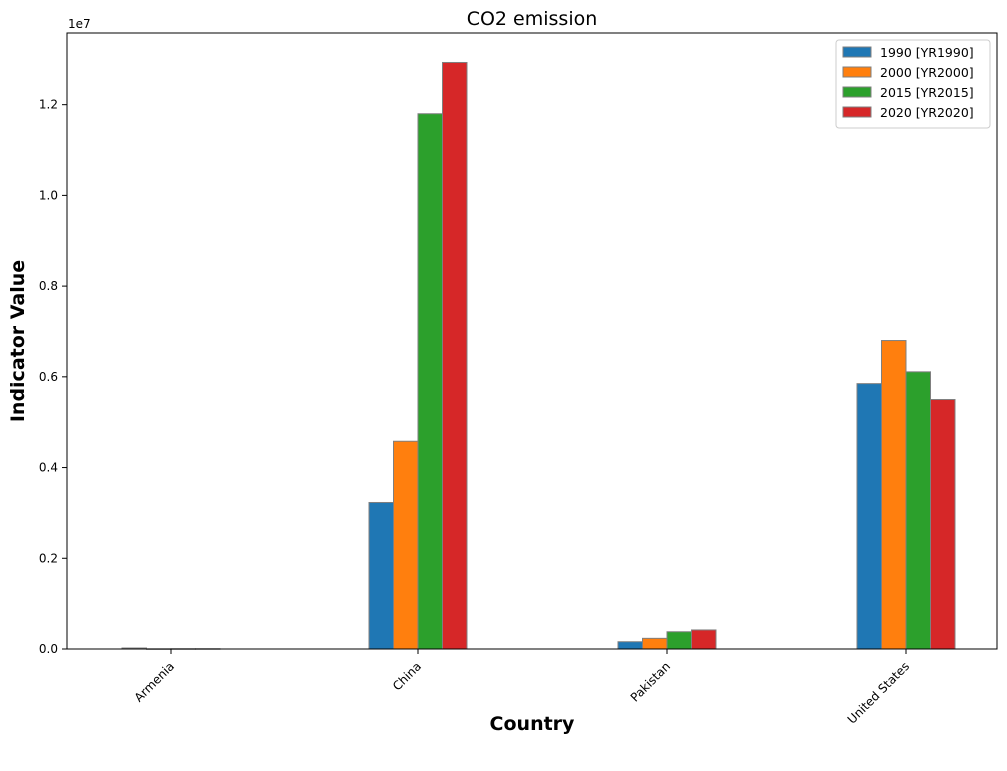 The image size is (1007, 771). Describe the element at coordinates (650, 681) in the screenshot. I see `x-tick-label: Pakistan` at that location.